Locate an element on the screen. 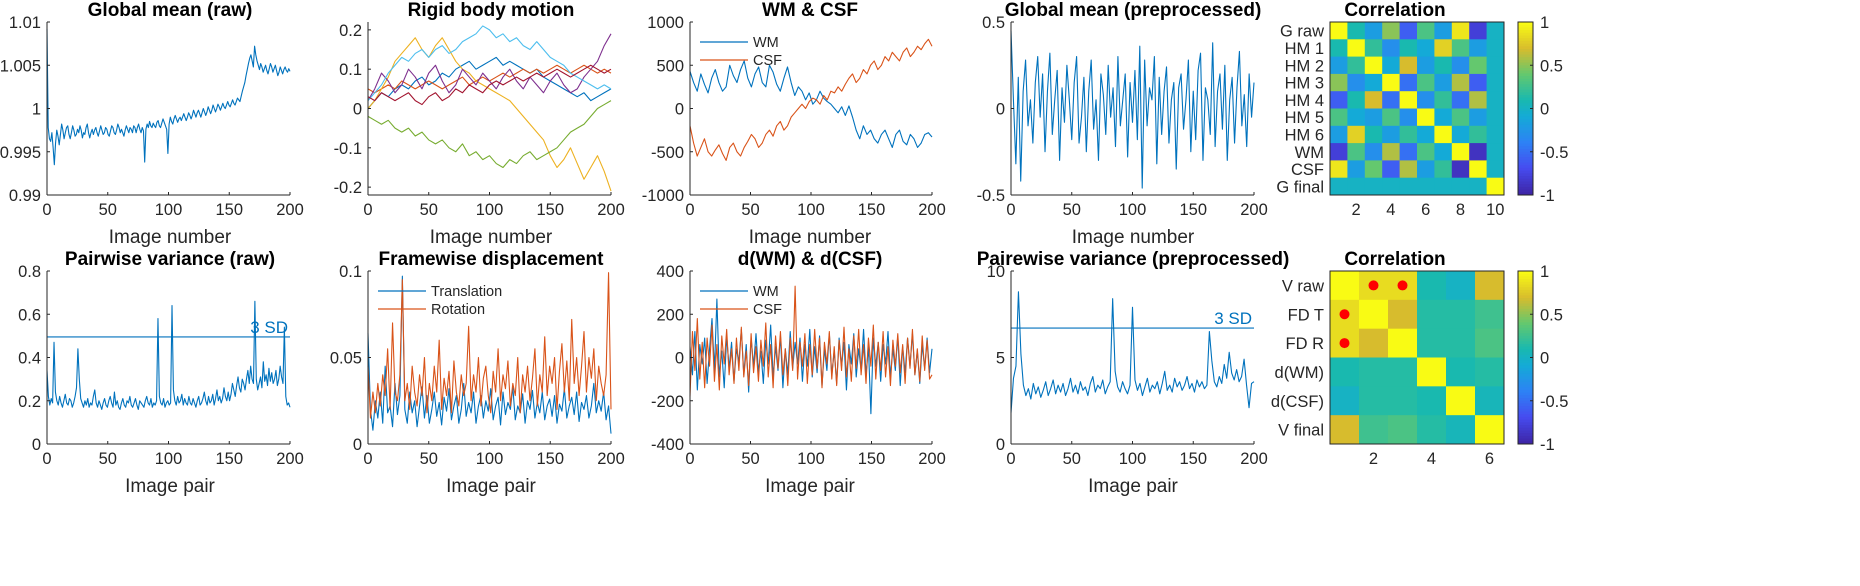 The height and width of the screenshot is (586, 1860). x-tick-label: 150 is located at coordinates (550, 210).